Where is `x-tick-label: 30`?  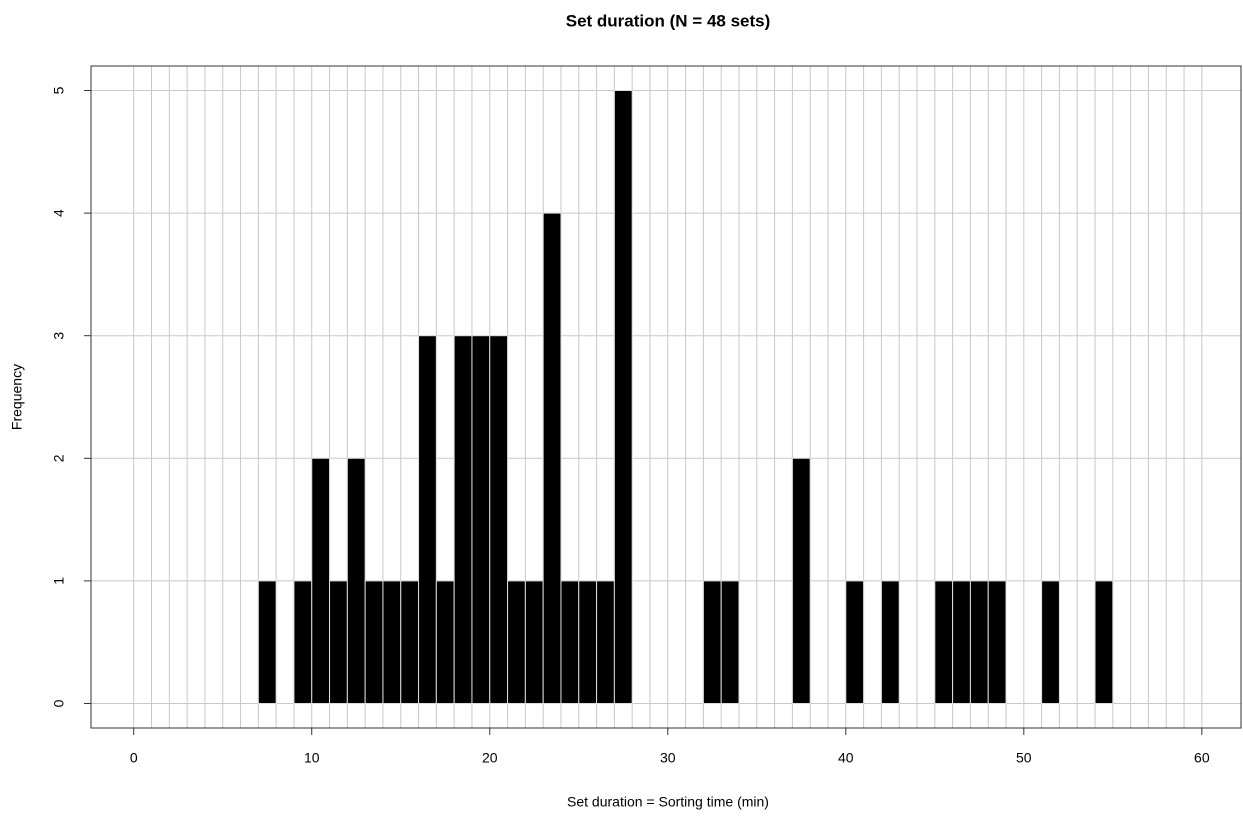
x-tick-label: 30 is located at coordinates (668, 758).